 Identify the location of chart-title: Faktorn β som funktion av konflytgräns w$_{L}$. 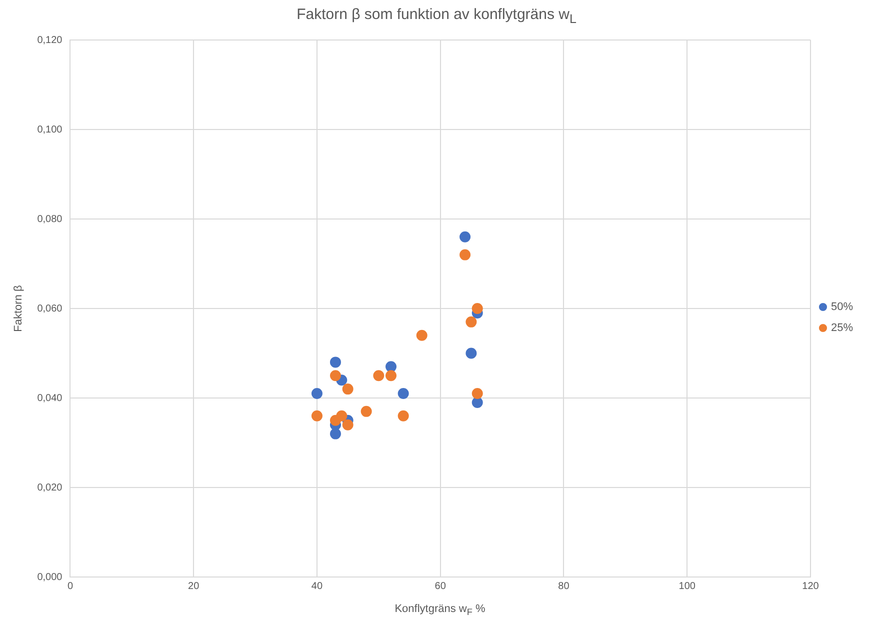
(437, 16).